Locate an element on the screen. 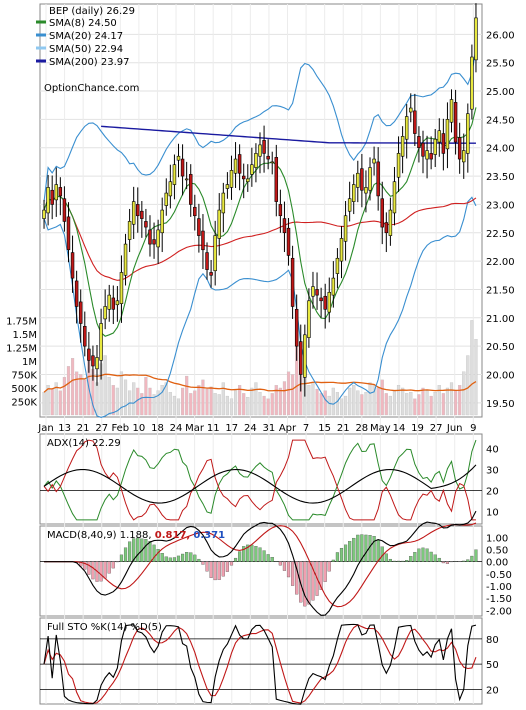 The image size is (526, 710). x-axis-label: 21 is located at coordinates (83, 428).